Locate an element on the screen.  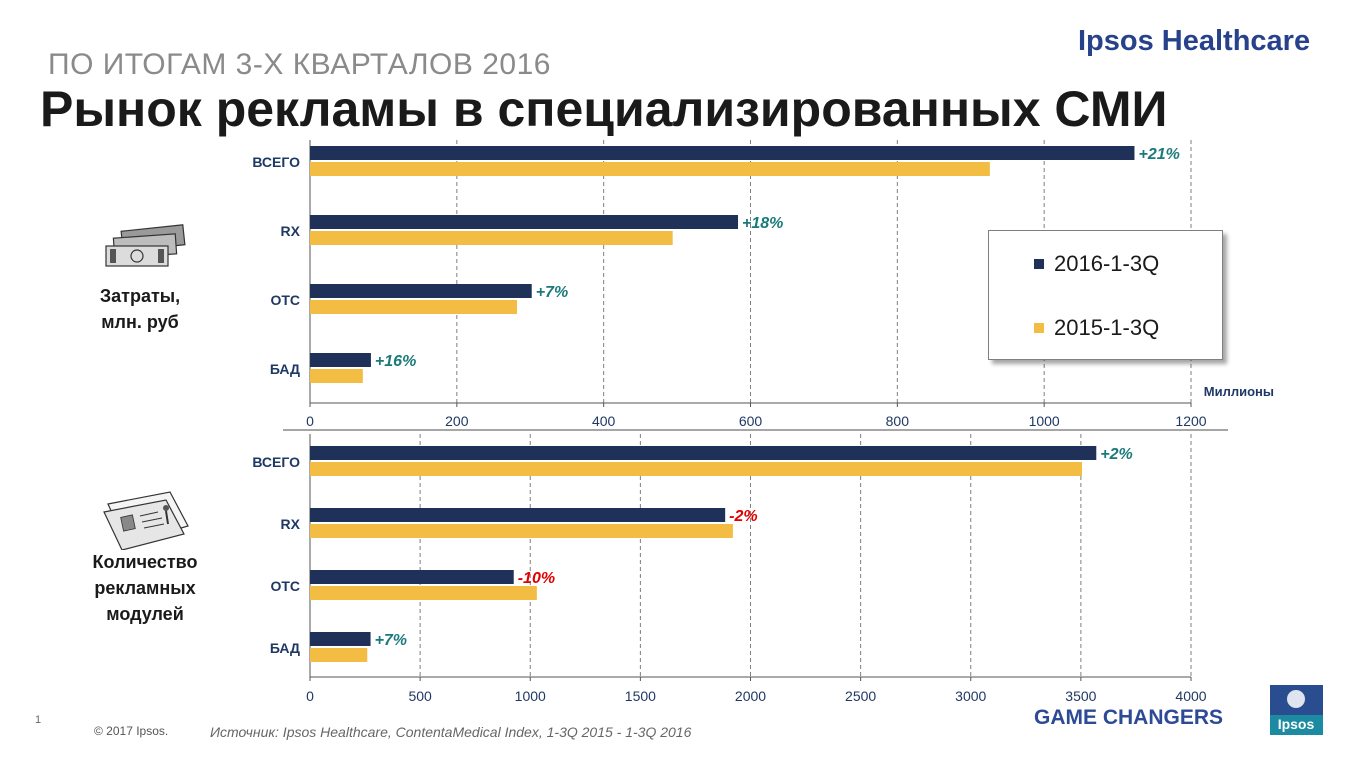
change-label: +21% is located at coordinates (1158, 154).